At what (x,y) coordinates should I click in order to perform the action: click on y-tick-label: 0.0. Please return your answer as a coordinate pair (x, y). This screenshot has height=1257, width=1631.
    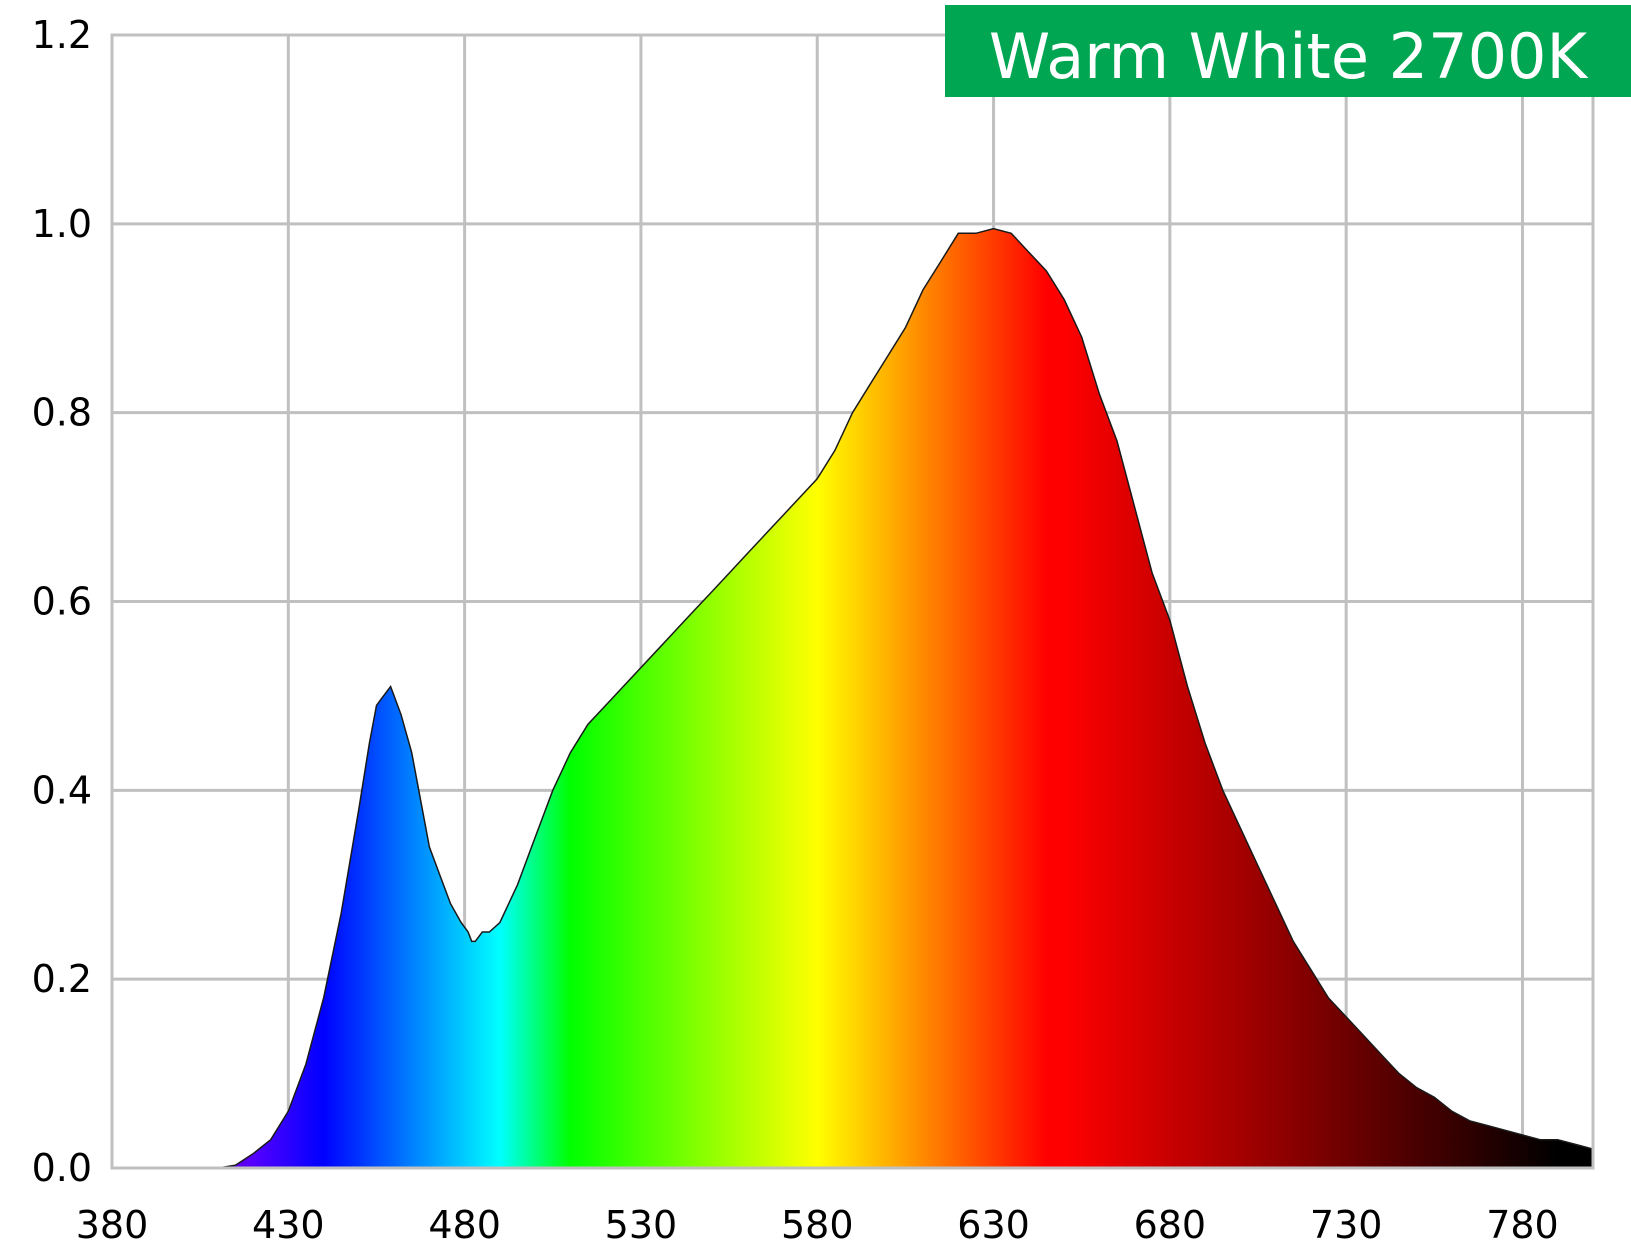
    Looking at the image, I should click on (62, 1168).